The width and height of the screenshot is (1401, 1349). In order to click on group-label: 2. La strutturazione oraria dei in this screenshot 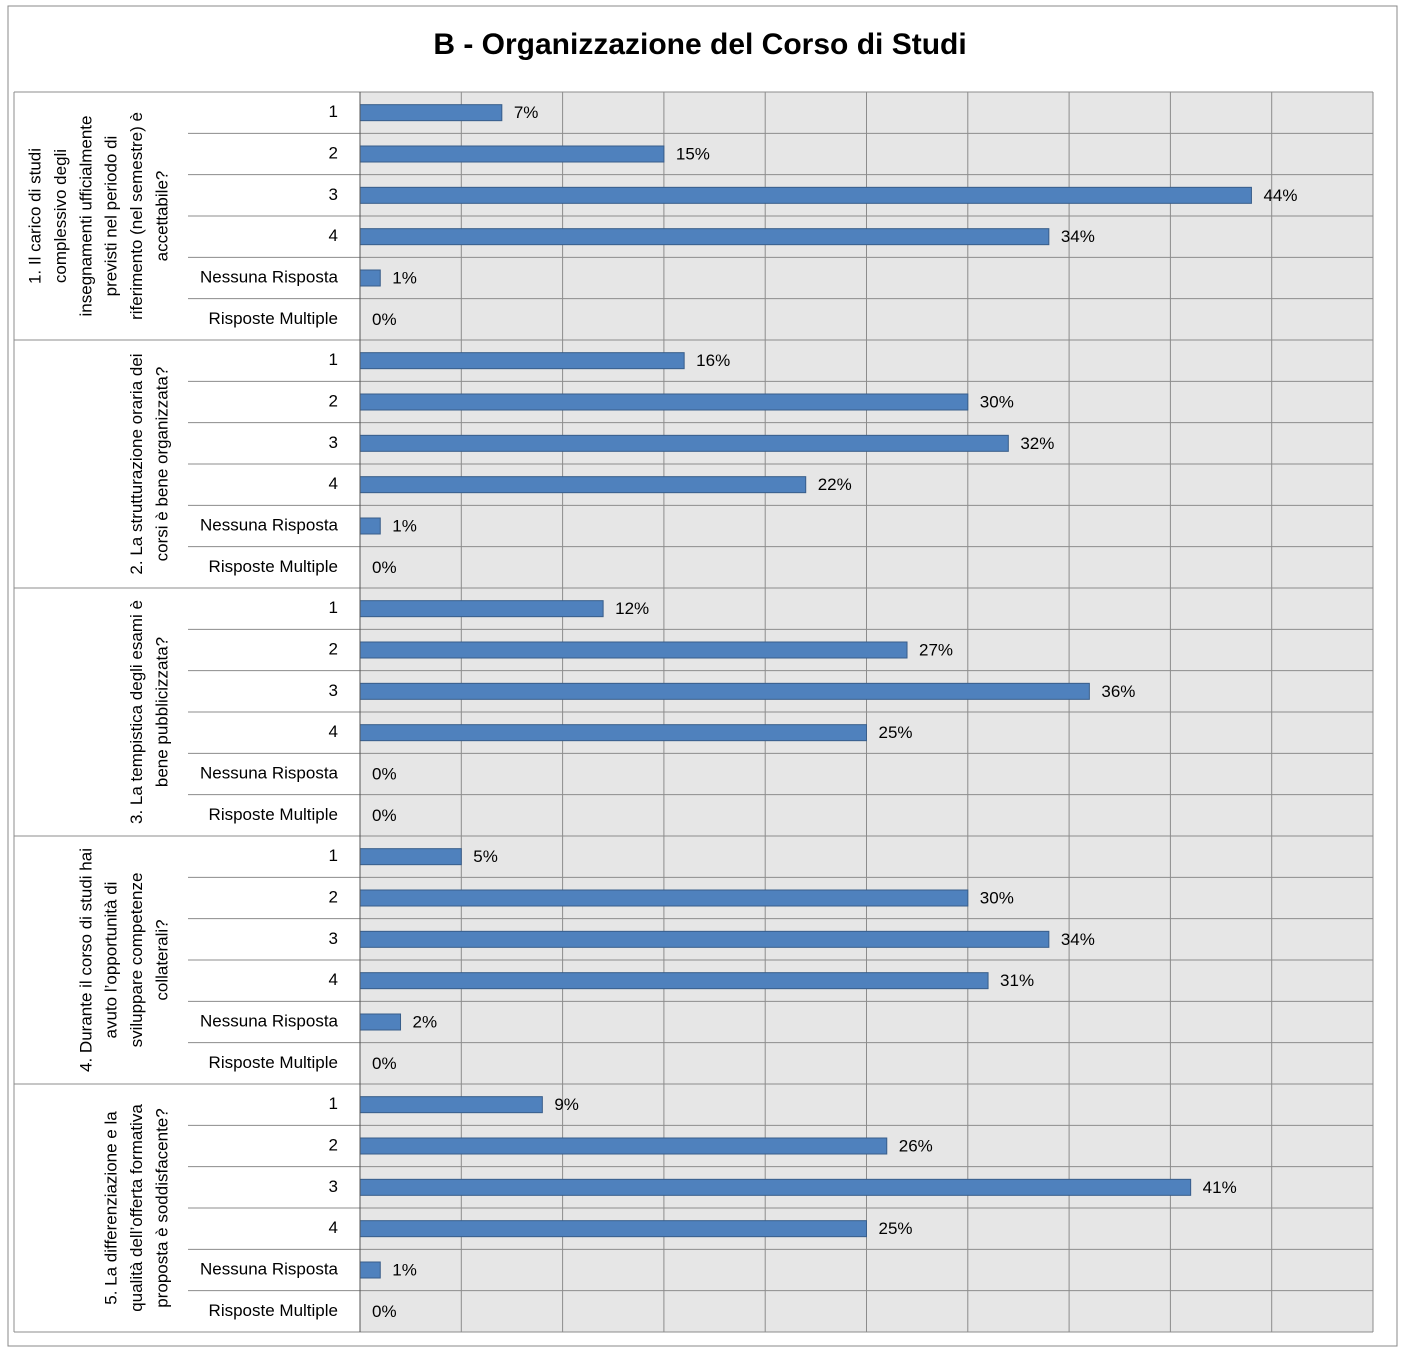, I will do `click(136, 463)`.